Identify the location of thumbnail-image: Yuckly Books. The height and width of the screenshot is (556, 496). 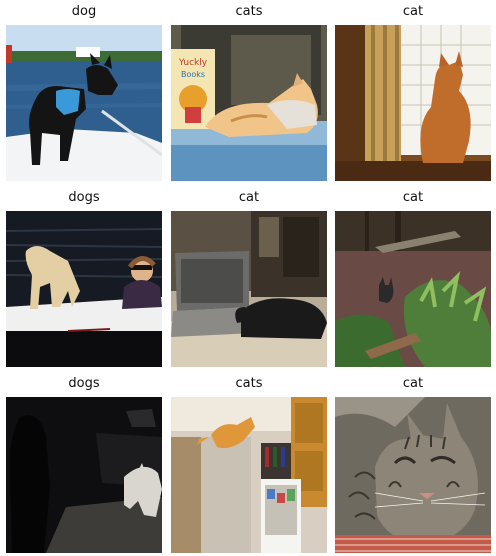
(249, 103).